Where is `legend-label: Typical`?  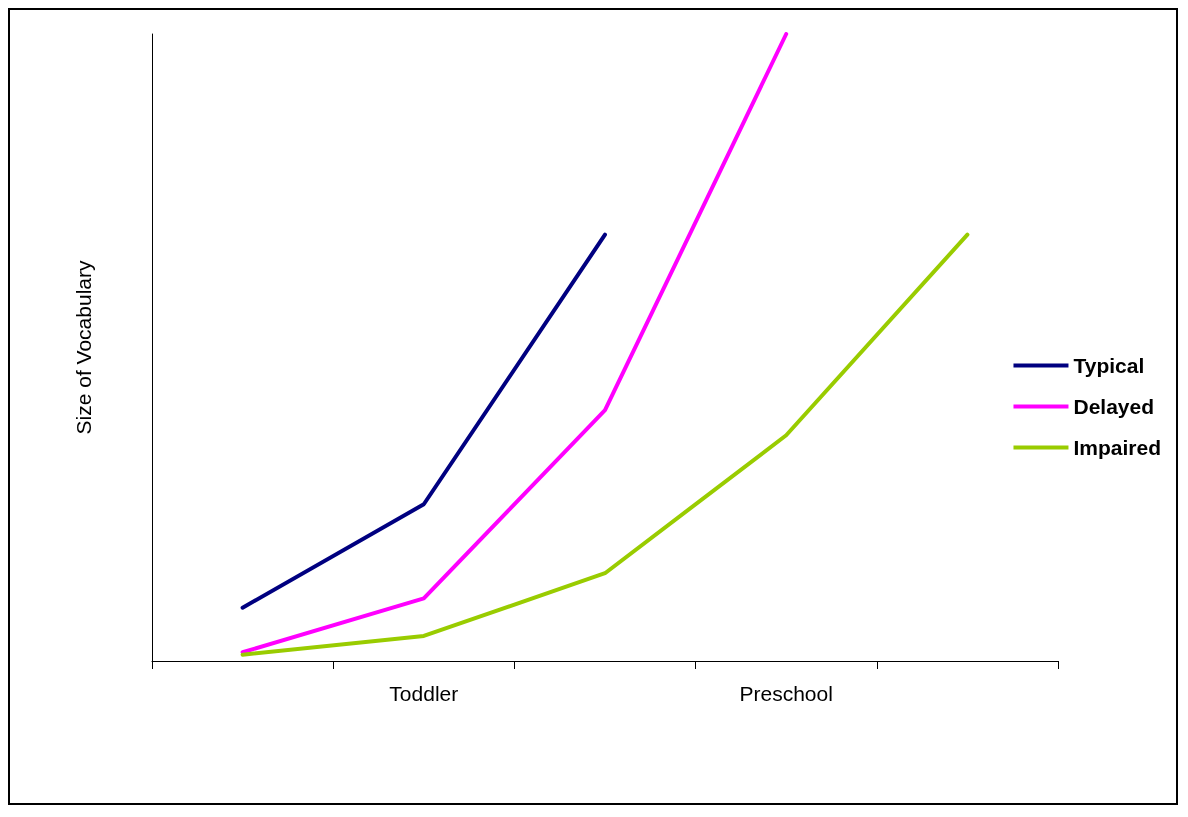 legend-label: Typical is located at coordinates (1109, 365).